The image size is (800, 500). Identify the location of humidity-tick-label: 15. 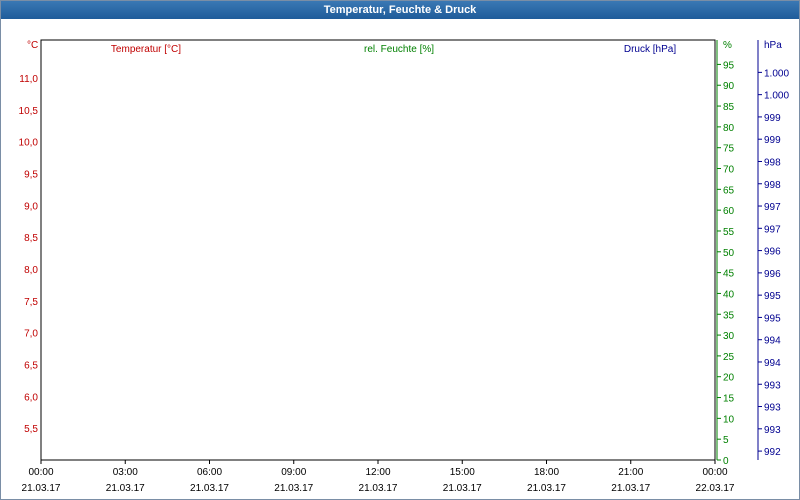
(729, 399).